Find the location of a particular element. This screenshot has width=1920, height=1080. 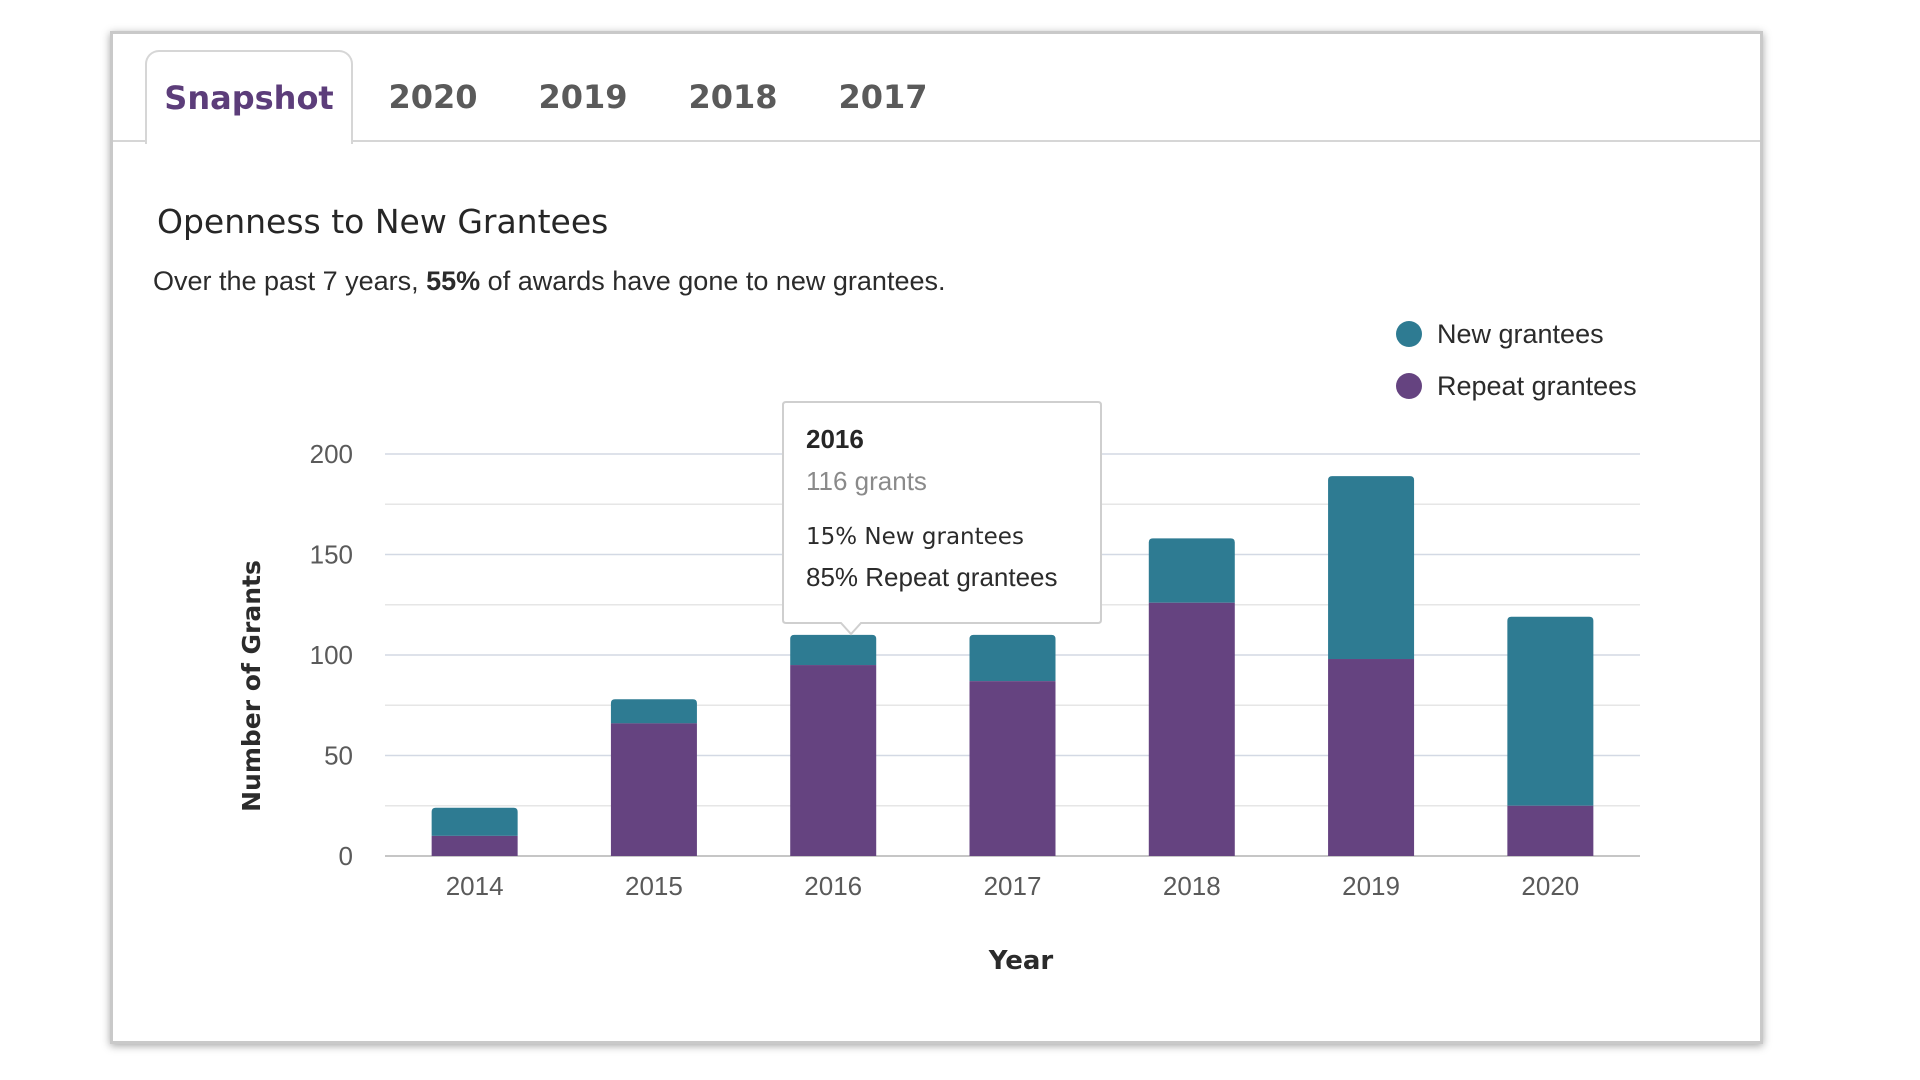

x-axis-ticks: 2014 2015 2016 2017 2018 2019 2020 is located at coordinates (1013, 886).